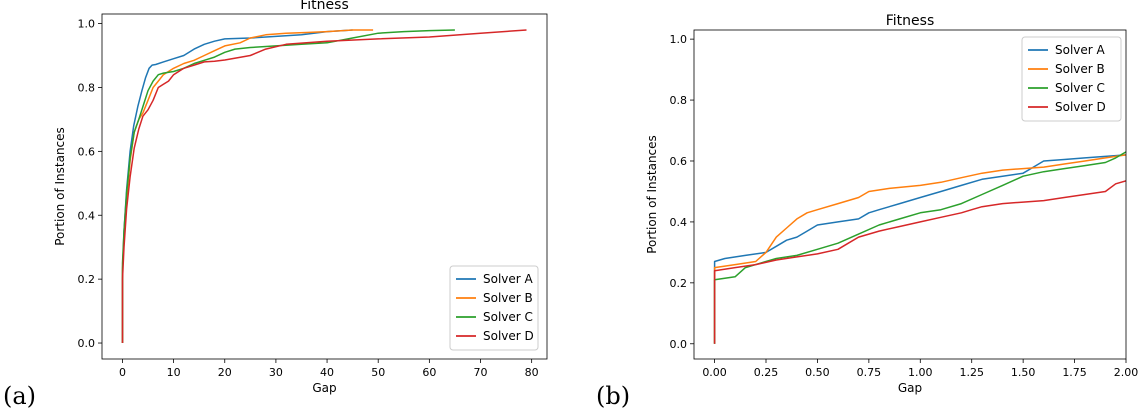 This screenshot has height=417, width=1148. Describe the element at coordinates (19, 396) in the screenshot. I see `panel-label: (a)` at that location.